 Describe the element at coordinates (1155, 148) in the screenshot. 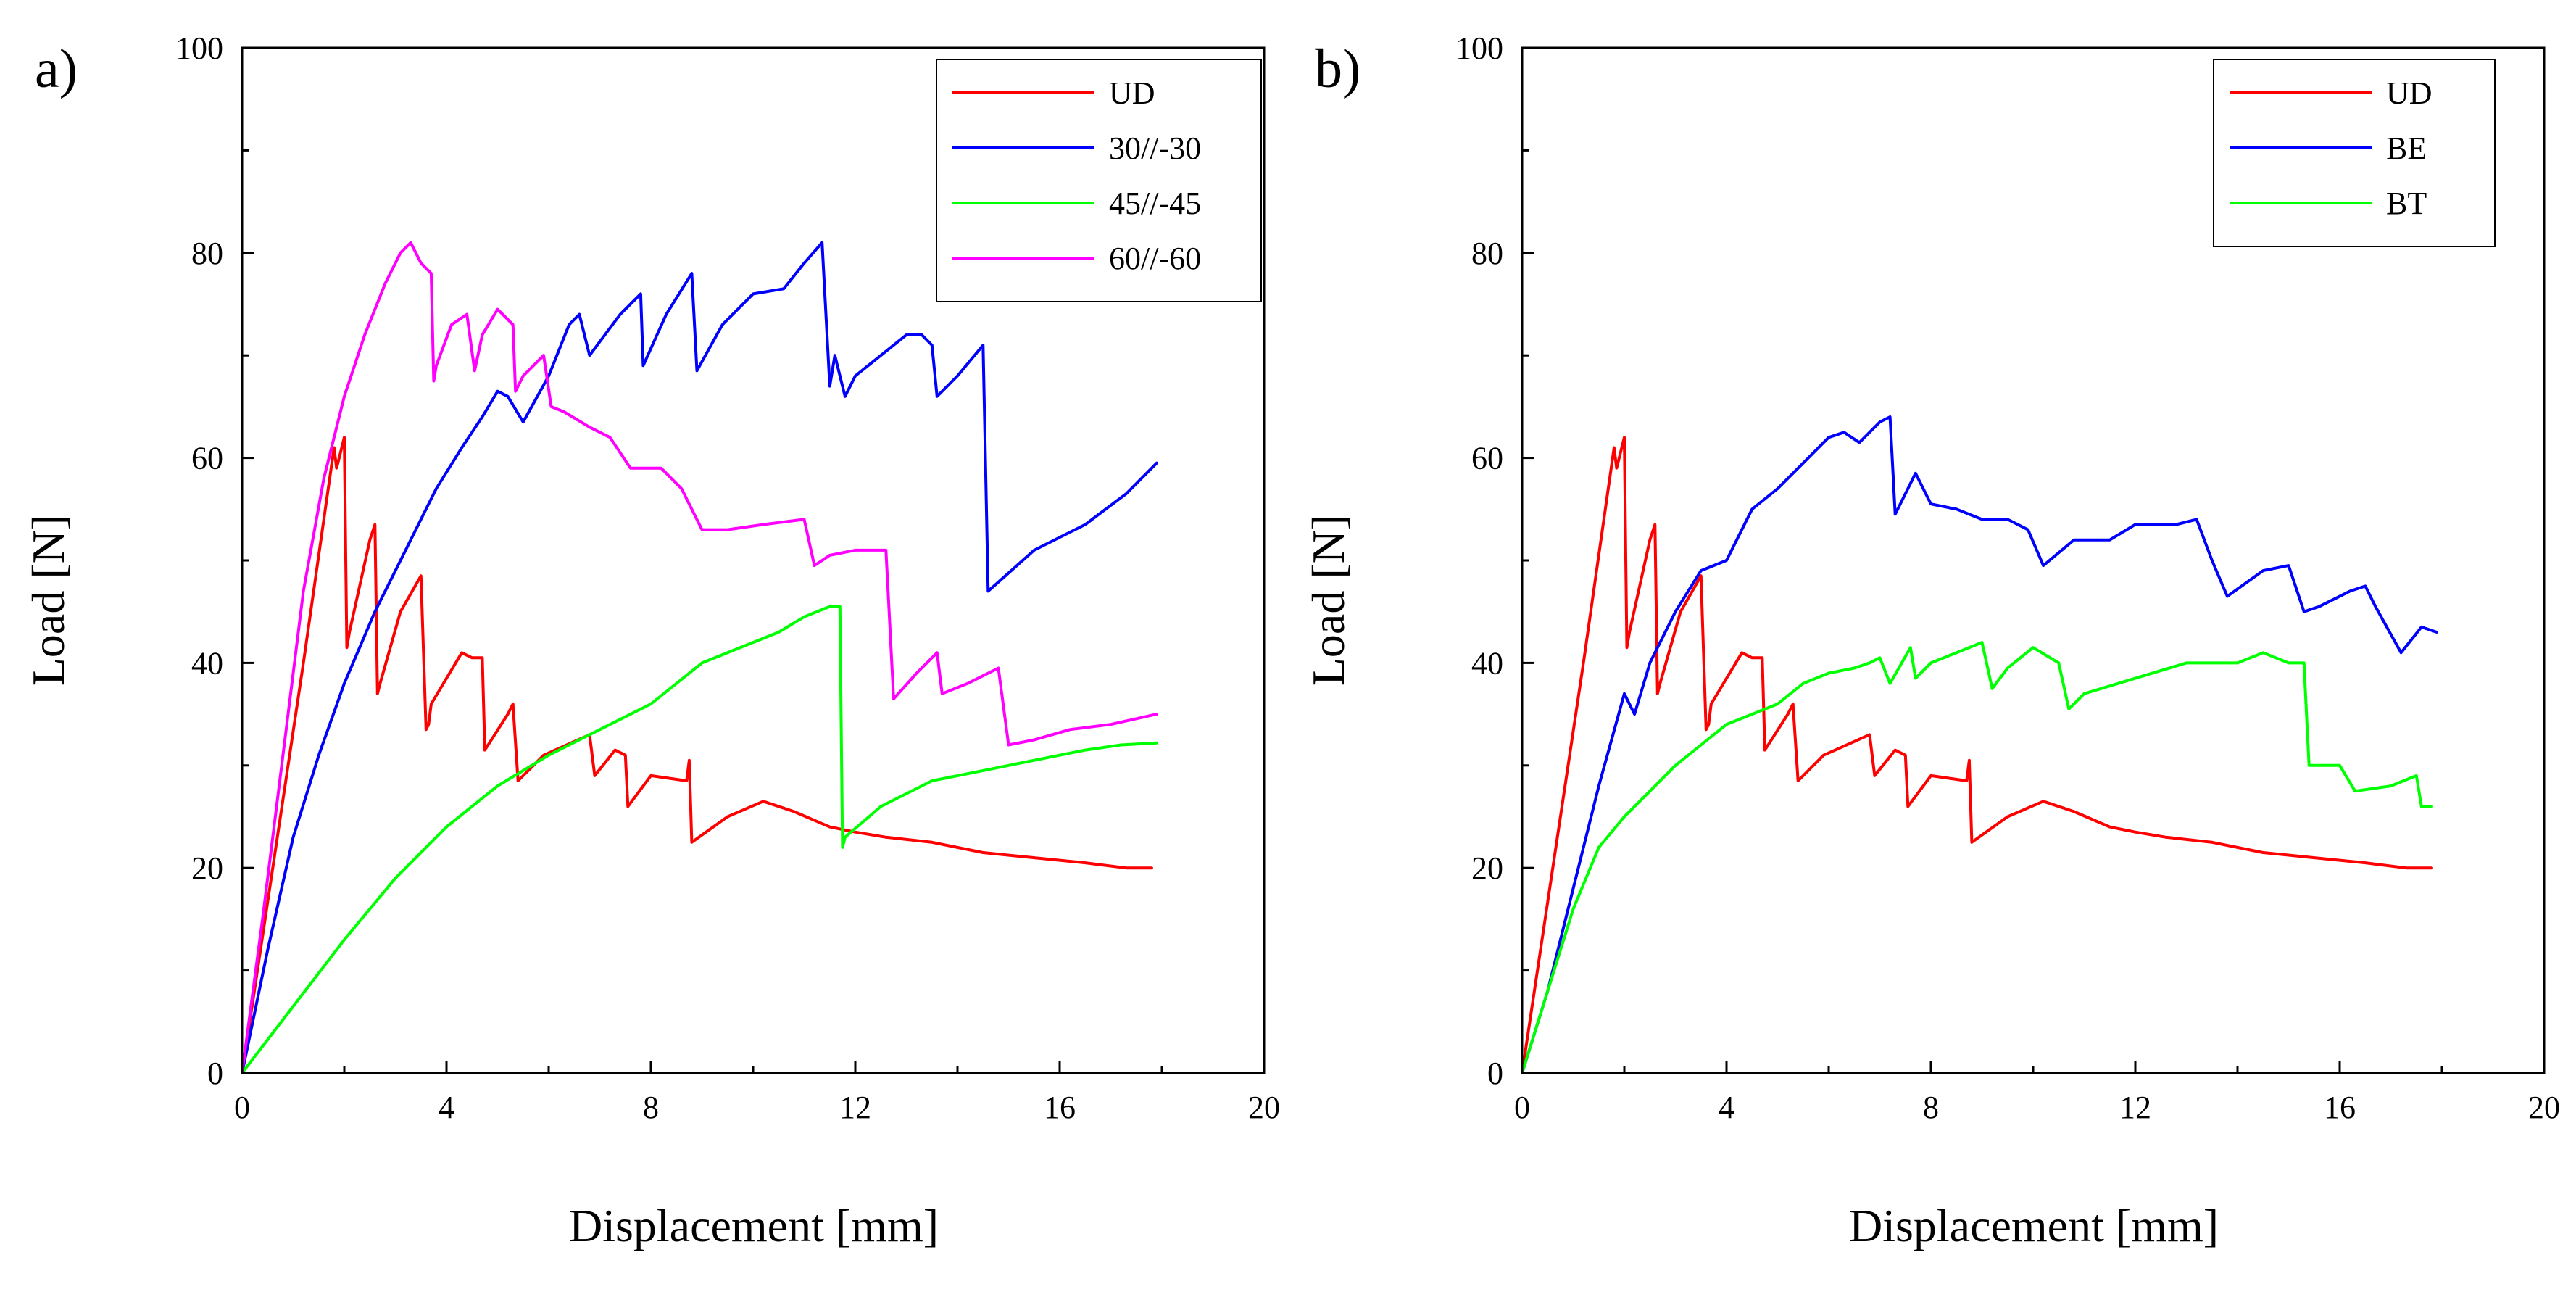

I see `legend-label: 30//-30` at that location.